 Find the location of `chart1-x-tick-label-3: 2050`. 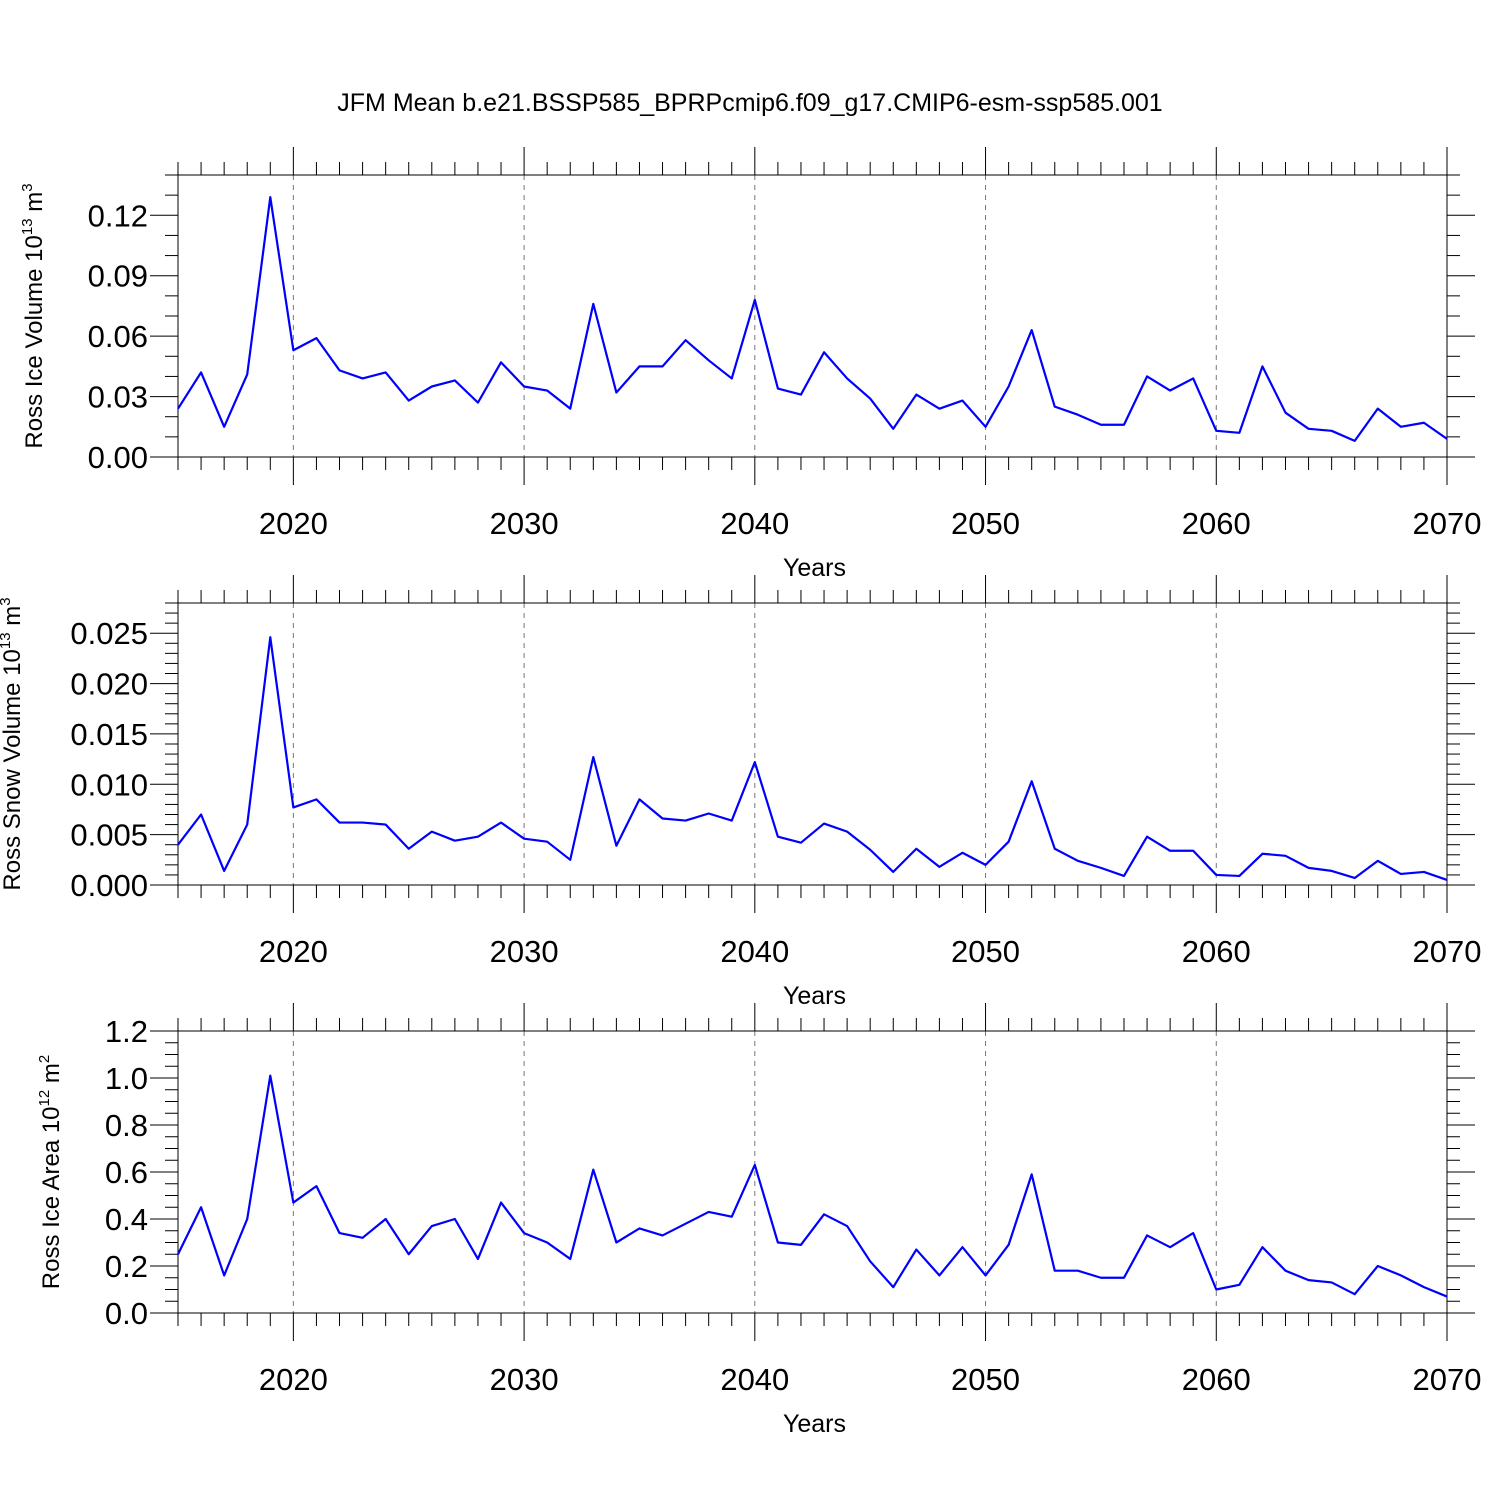

chart1-x-tick-label-3: 2050 is located at coordinates (985, 951).